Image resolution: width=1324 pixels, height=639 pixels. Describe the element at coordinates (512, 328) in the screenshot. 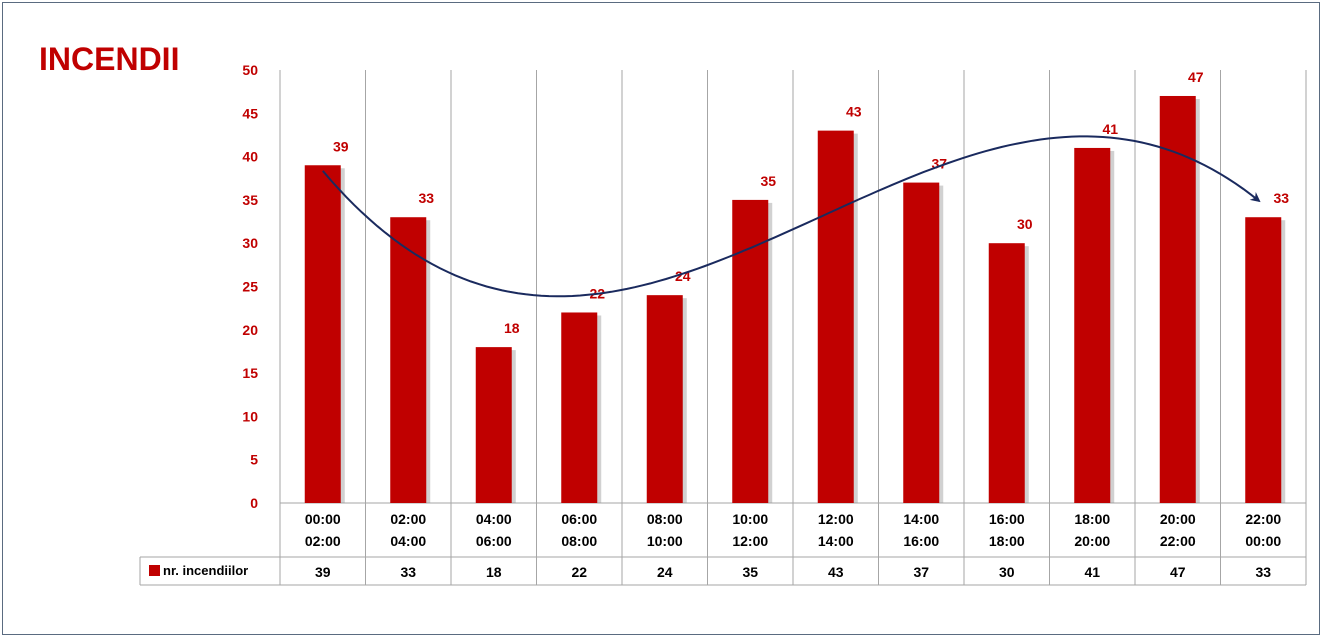

I see `data-label: 18` at that location.